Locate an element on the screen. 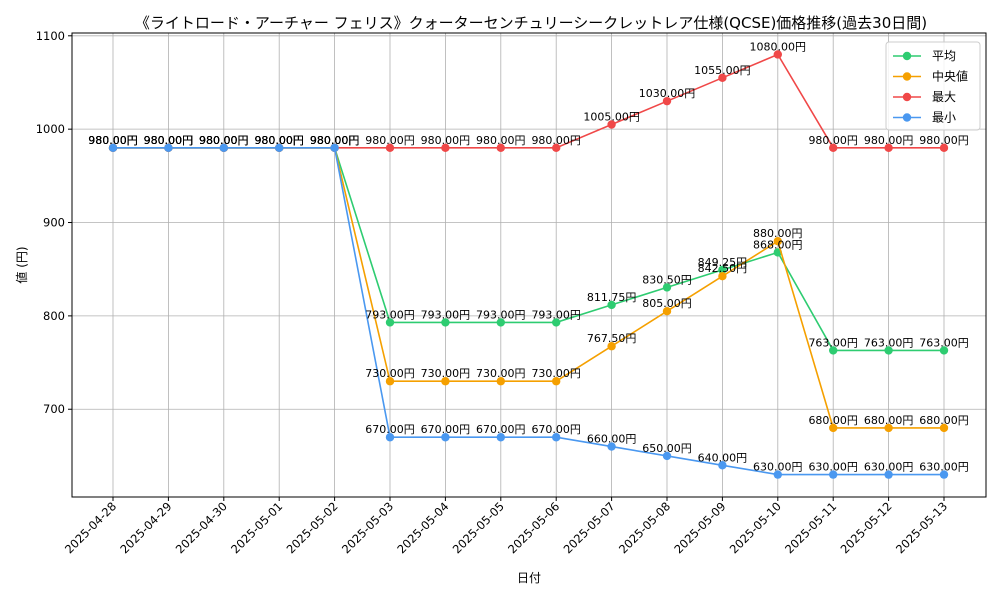  data-label: 811.75円 is located at coordinates (612, 297).